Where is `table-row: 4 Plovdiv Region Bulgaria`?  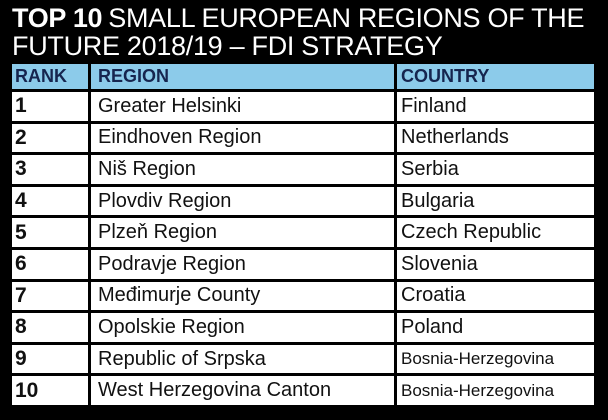
table-row: 4 Plovdiv Region Bulgaria is located at coordinates (303, 201).